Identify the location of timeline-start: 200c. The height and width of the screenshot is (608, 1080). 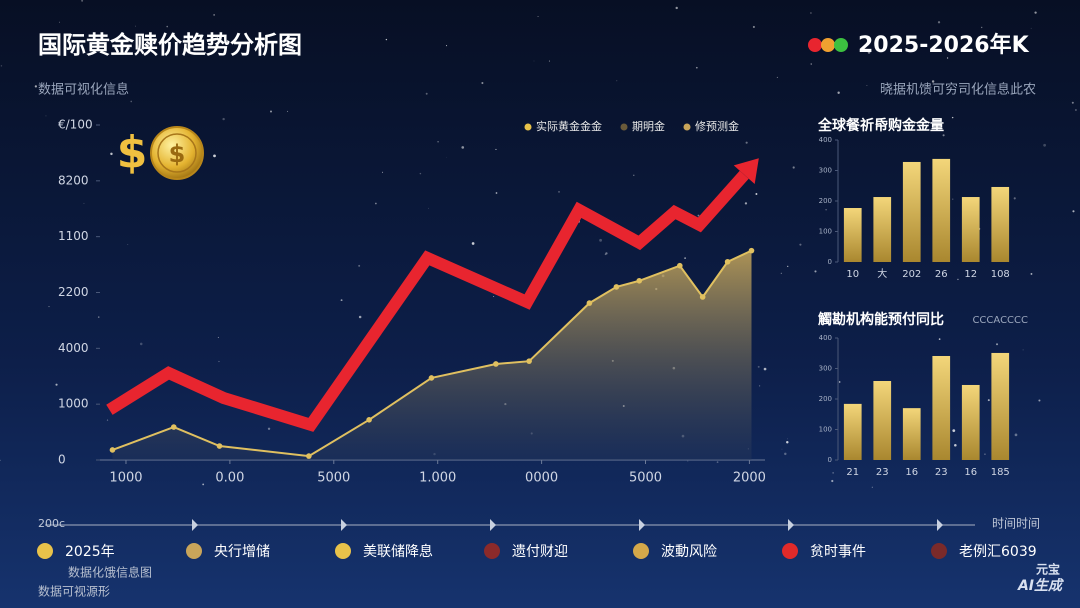
(51, 523).